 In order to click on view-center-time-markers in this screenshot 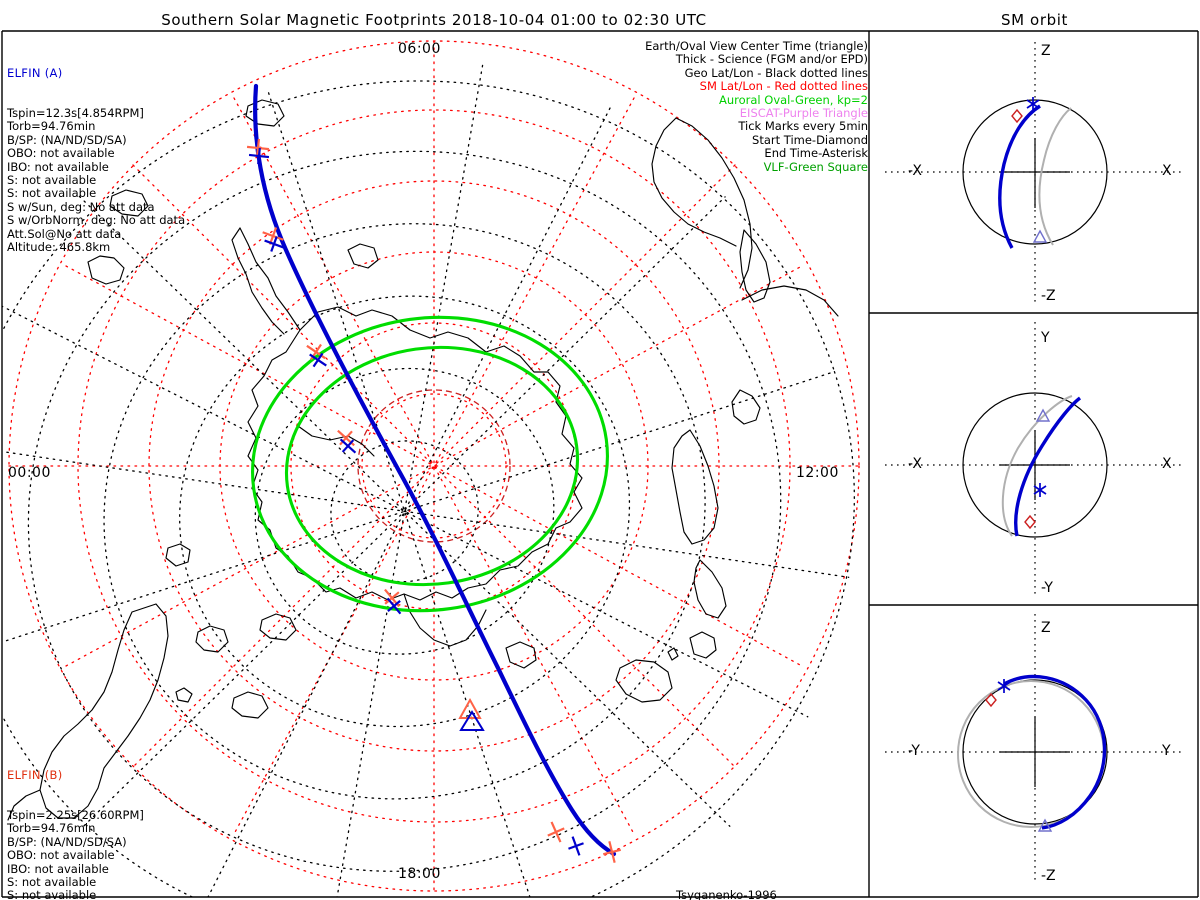, I will do `click(471, 714)`.